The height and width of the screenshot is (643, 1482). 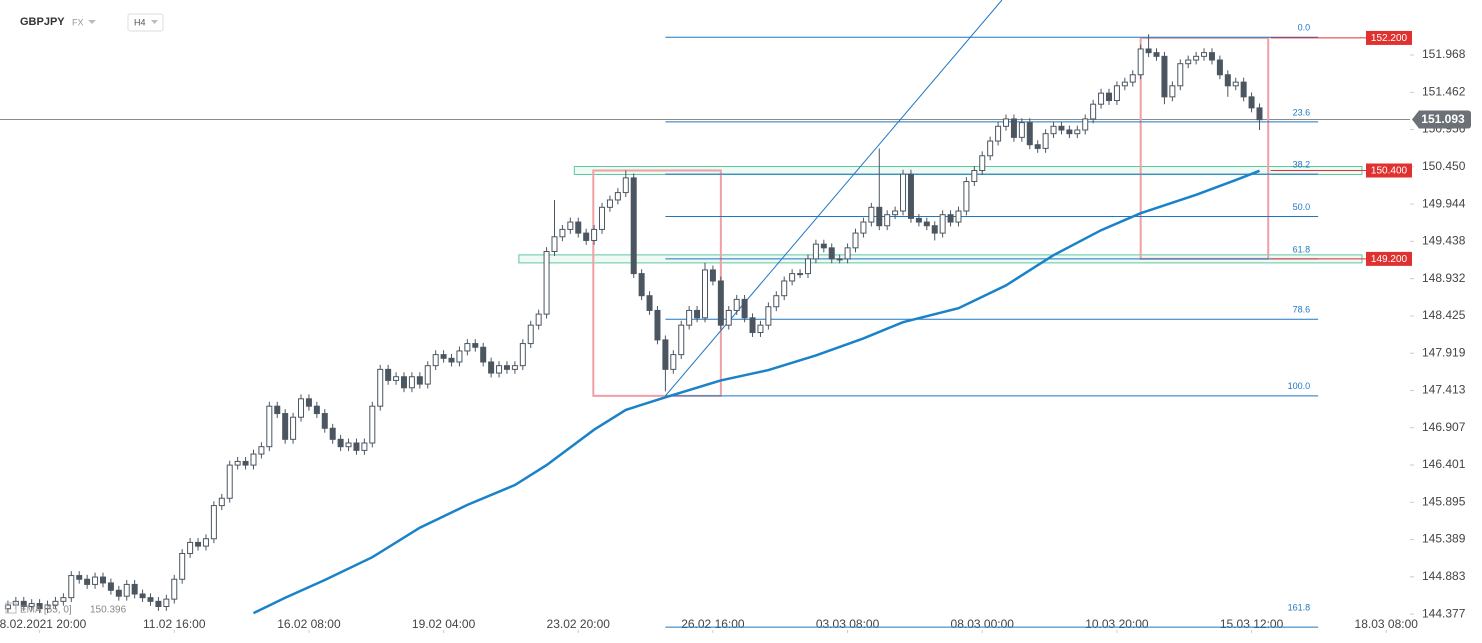 What do you see at coordinates (140, 22) in the screenshot?
I see `timeframe: H4` at bounding box center [140, 22].